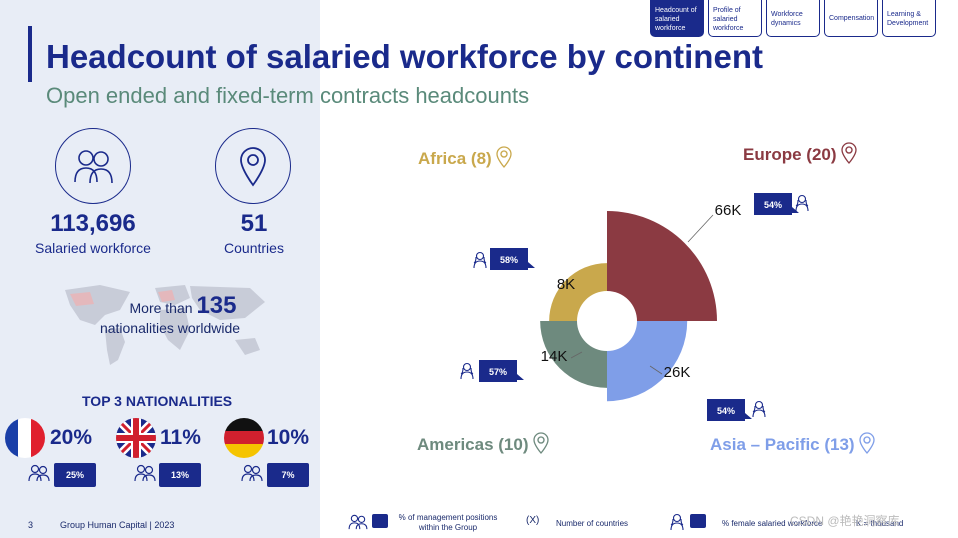 This screenshot has width=958, height=538. I want to click on tab-profile: Profile of salaried workforce, so click(735, 18).